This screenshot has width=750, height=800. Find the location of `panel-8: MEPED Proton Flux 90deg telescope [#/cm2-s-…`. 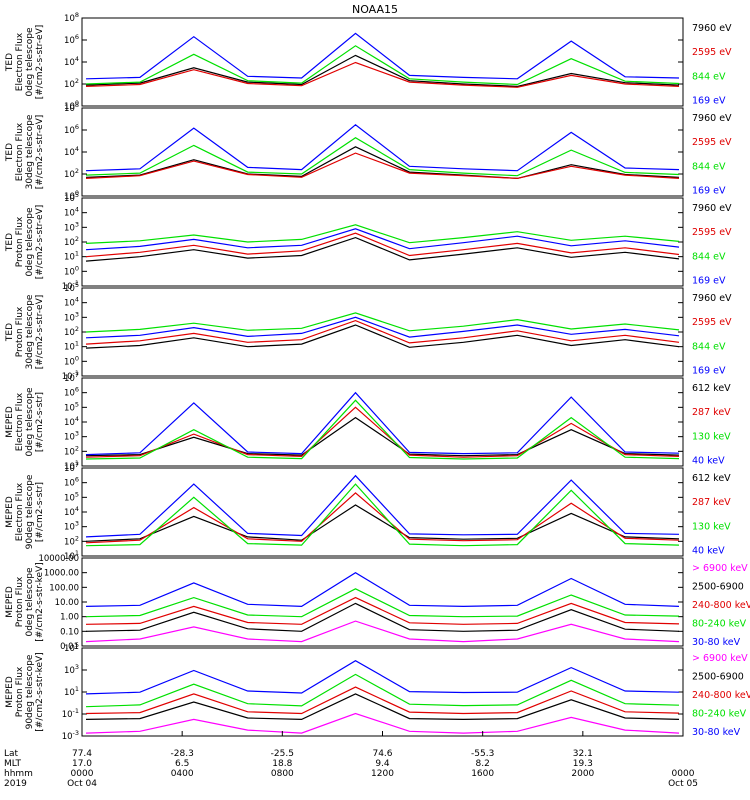

panel-8: MEPED Proton Flux 90deg telescope [#/cm2-s-… is located at coordinates (377, 691).